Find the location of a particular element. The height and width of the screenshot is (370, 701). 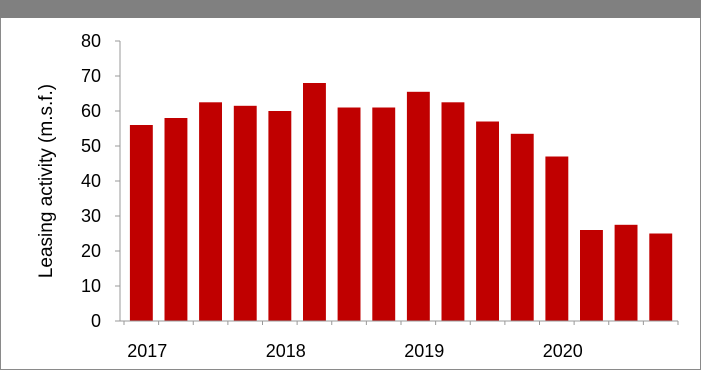

bar-2017-q2 is located at coordinates (176, 219).